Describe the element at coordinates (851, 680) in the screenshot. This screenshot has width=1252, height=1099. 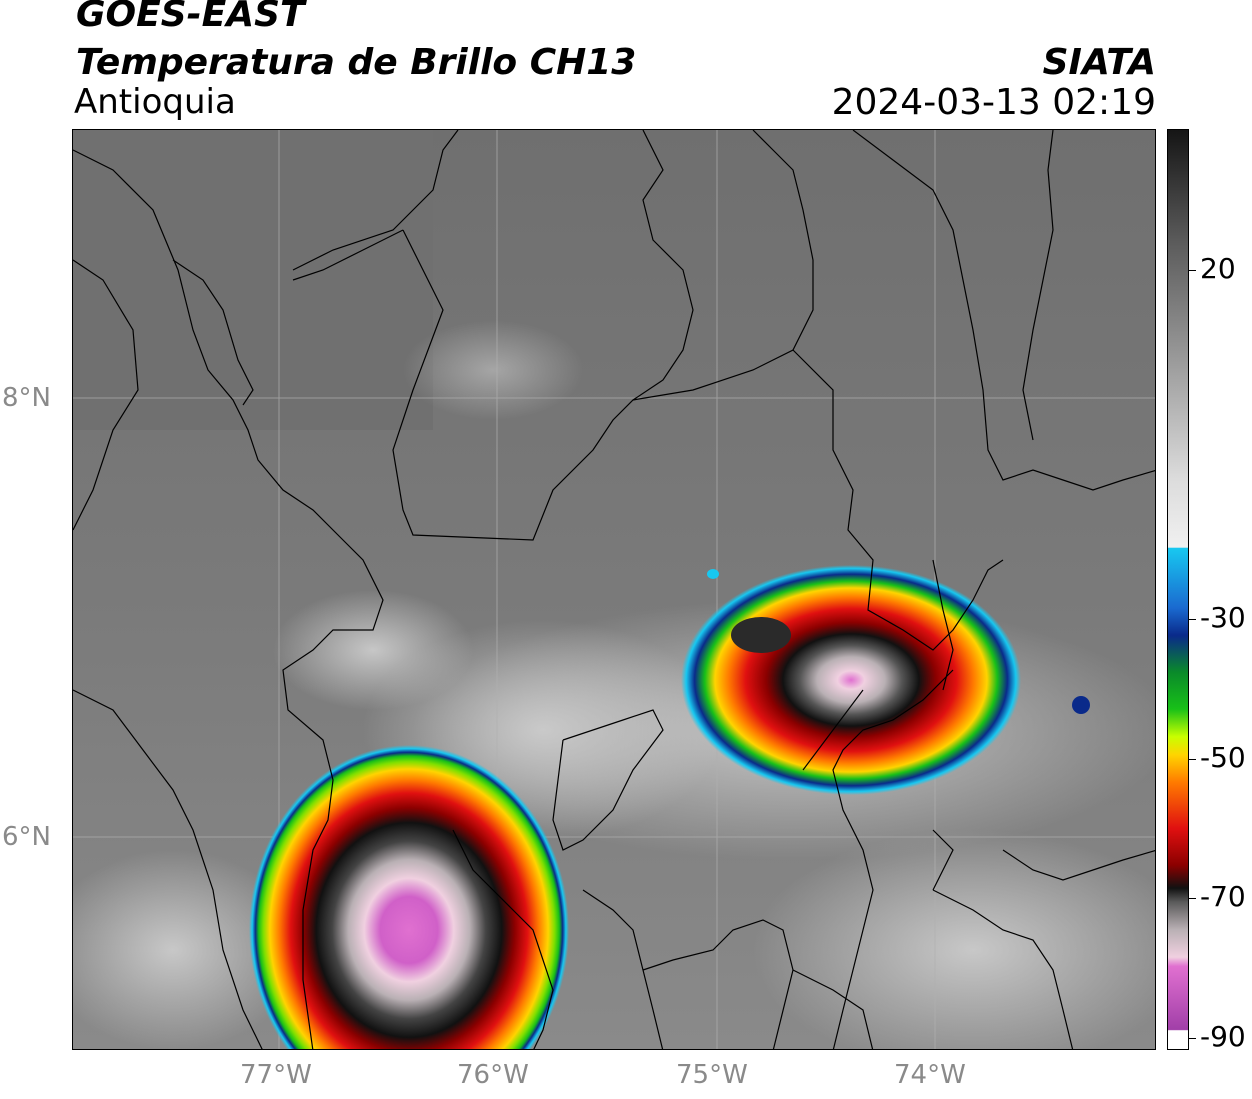
I see `storm-cell-east` at that location.